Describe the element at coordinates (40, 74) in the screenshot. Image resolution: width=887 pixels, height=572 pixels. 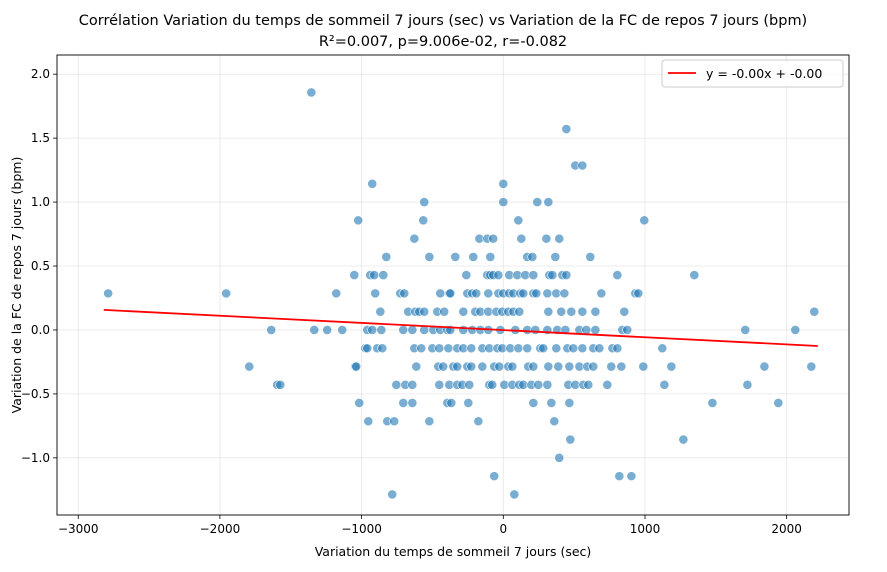
I see `y-tick-label: 2.0` at that location.